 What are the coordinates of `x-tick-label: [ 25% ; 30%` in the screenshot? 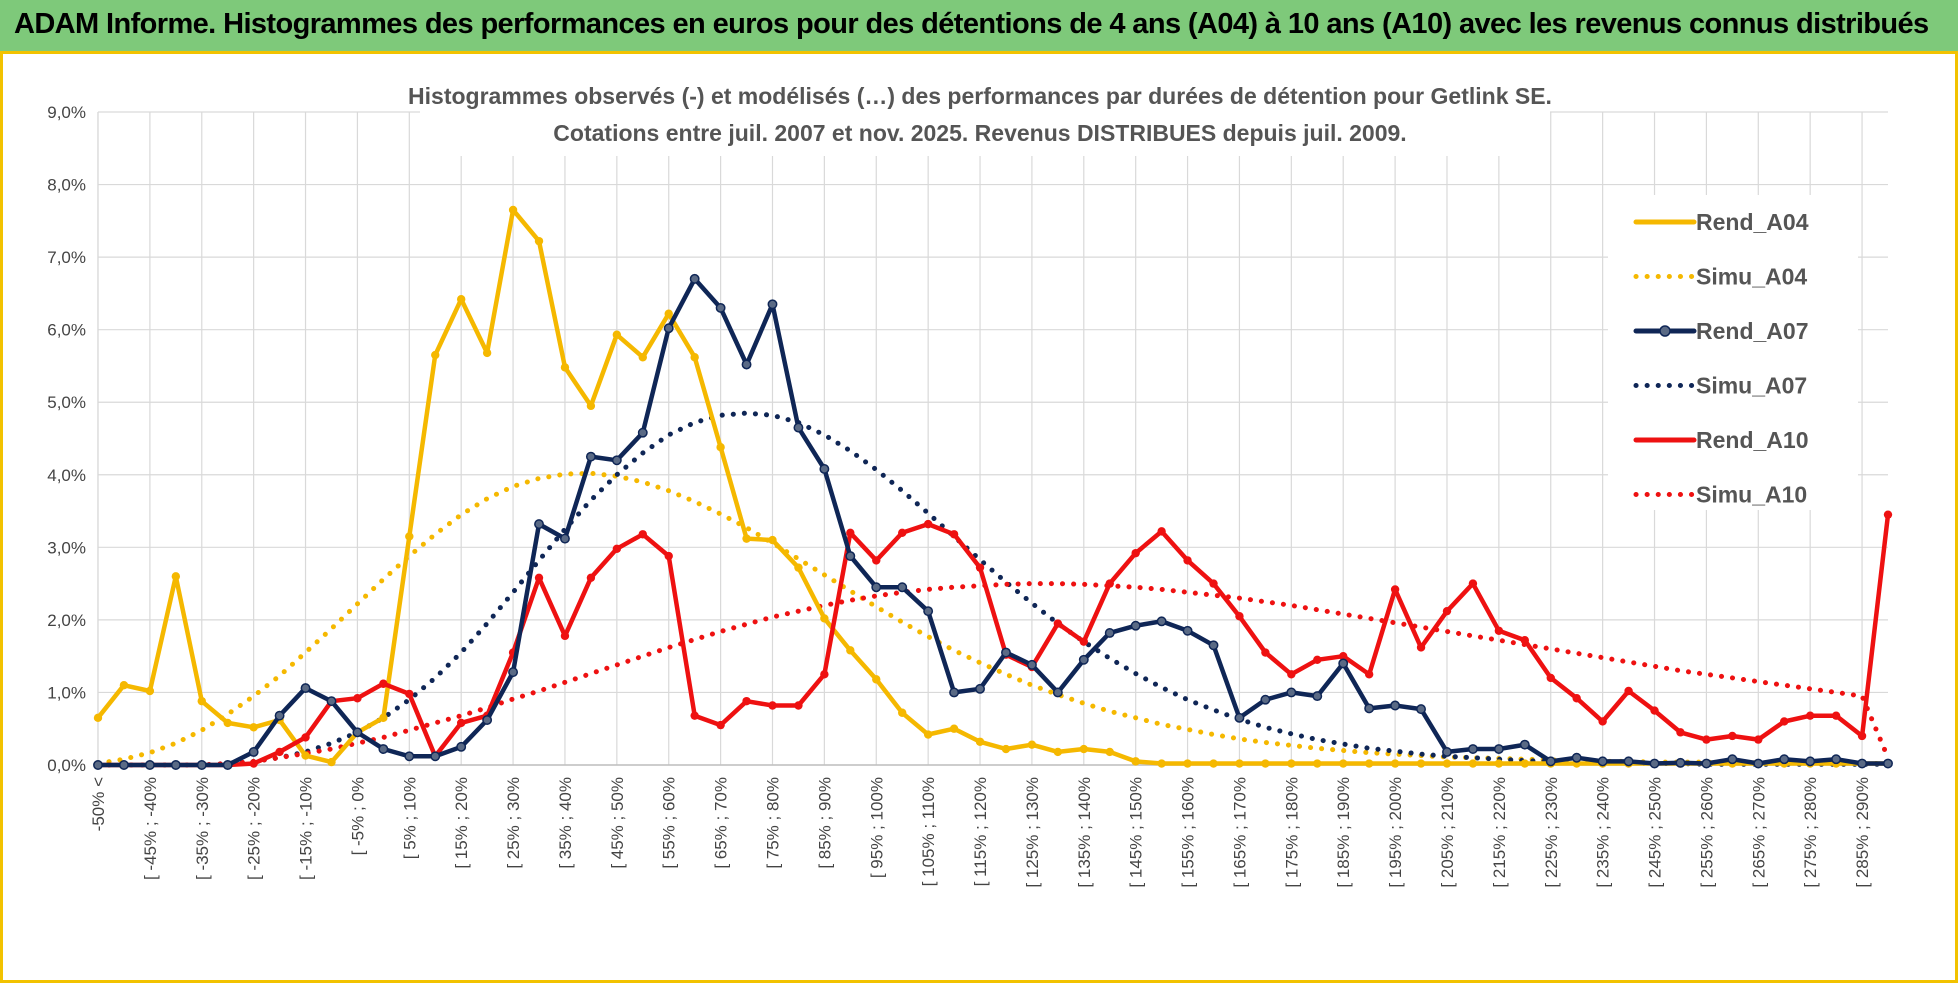 It's located at (513, 823).